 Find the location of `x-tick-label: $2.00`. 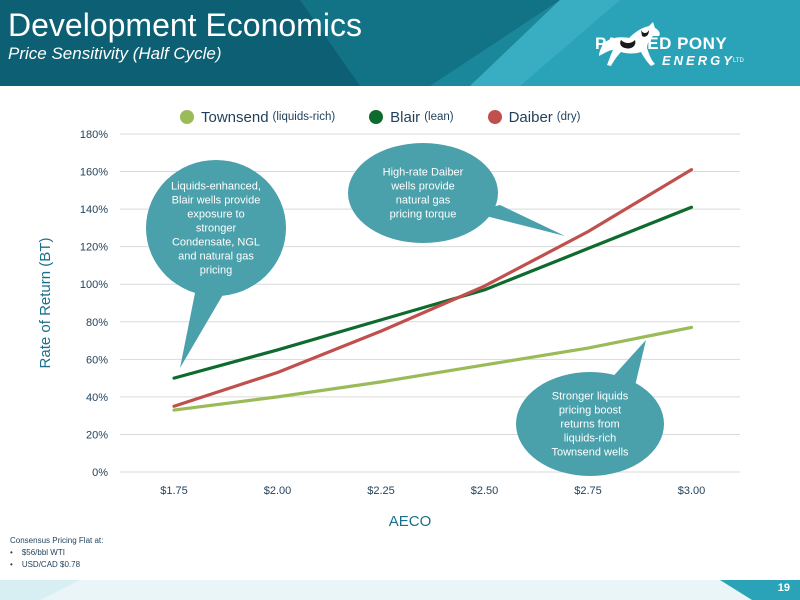

x-tick-label: $2.00 is located at coordinates (278, 491).